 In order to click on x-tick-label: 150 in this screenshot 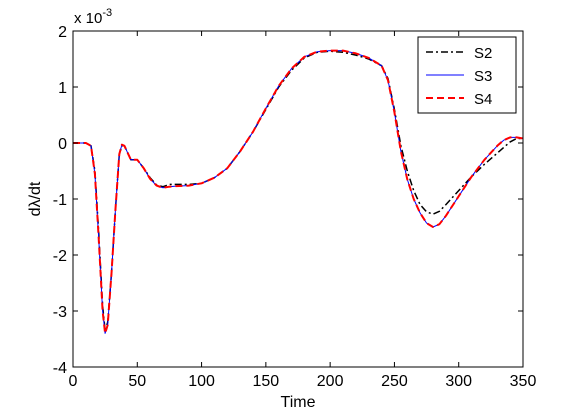, I will do `click(266, 381)`.